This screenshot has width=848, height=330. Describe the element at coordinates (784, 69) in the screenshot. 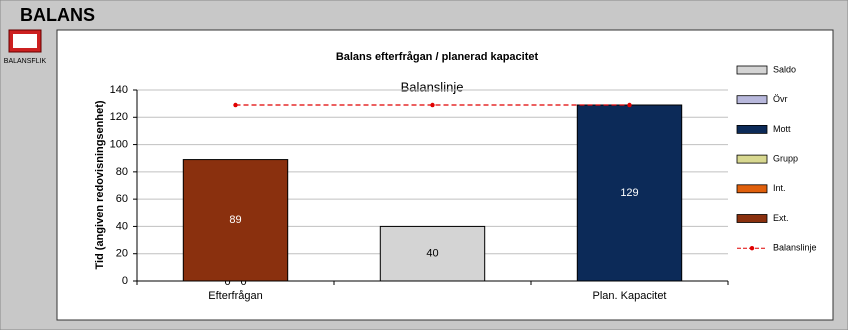

I see `legend-label: Saldo` at that location.